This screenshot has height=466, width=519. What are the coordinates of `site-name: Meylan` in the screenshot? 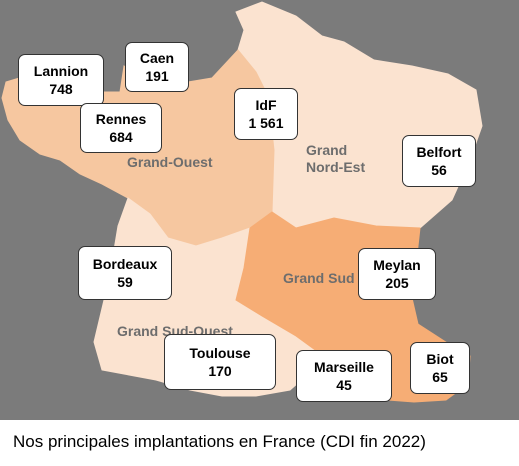 It's located at (397, 265).